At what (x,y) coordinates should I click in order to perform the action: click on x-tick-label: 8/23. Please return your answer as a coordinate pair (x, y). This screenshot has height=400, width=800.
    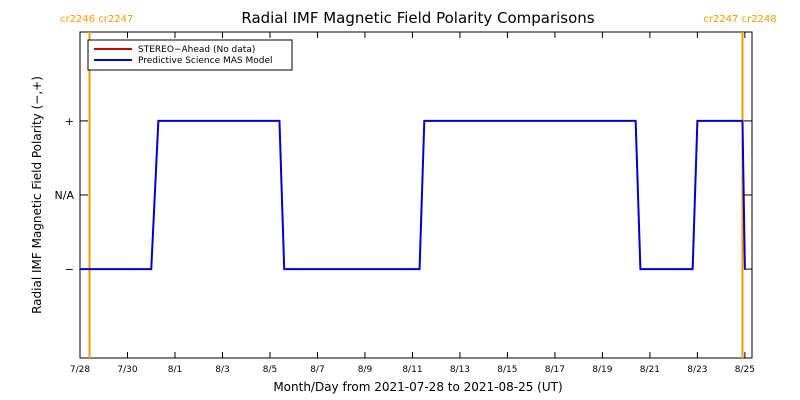
    Looking at the image, I should click on (697, 370).